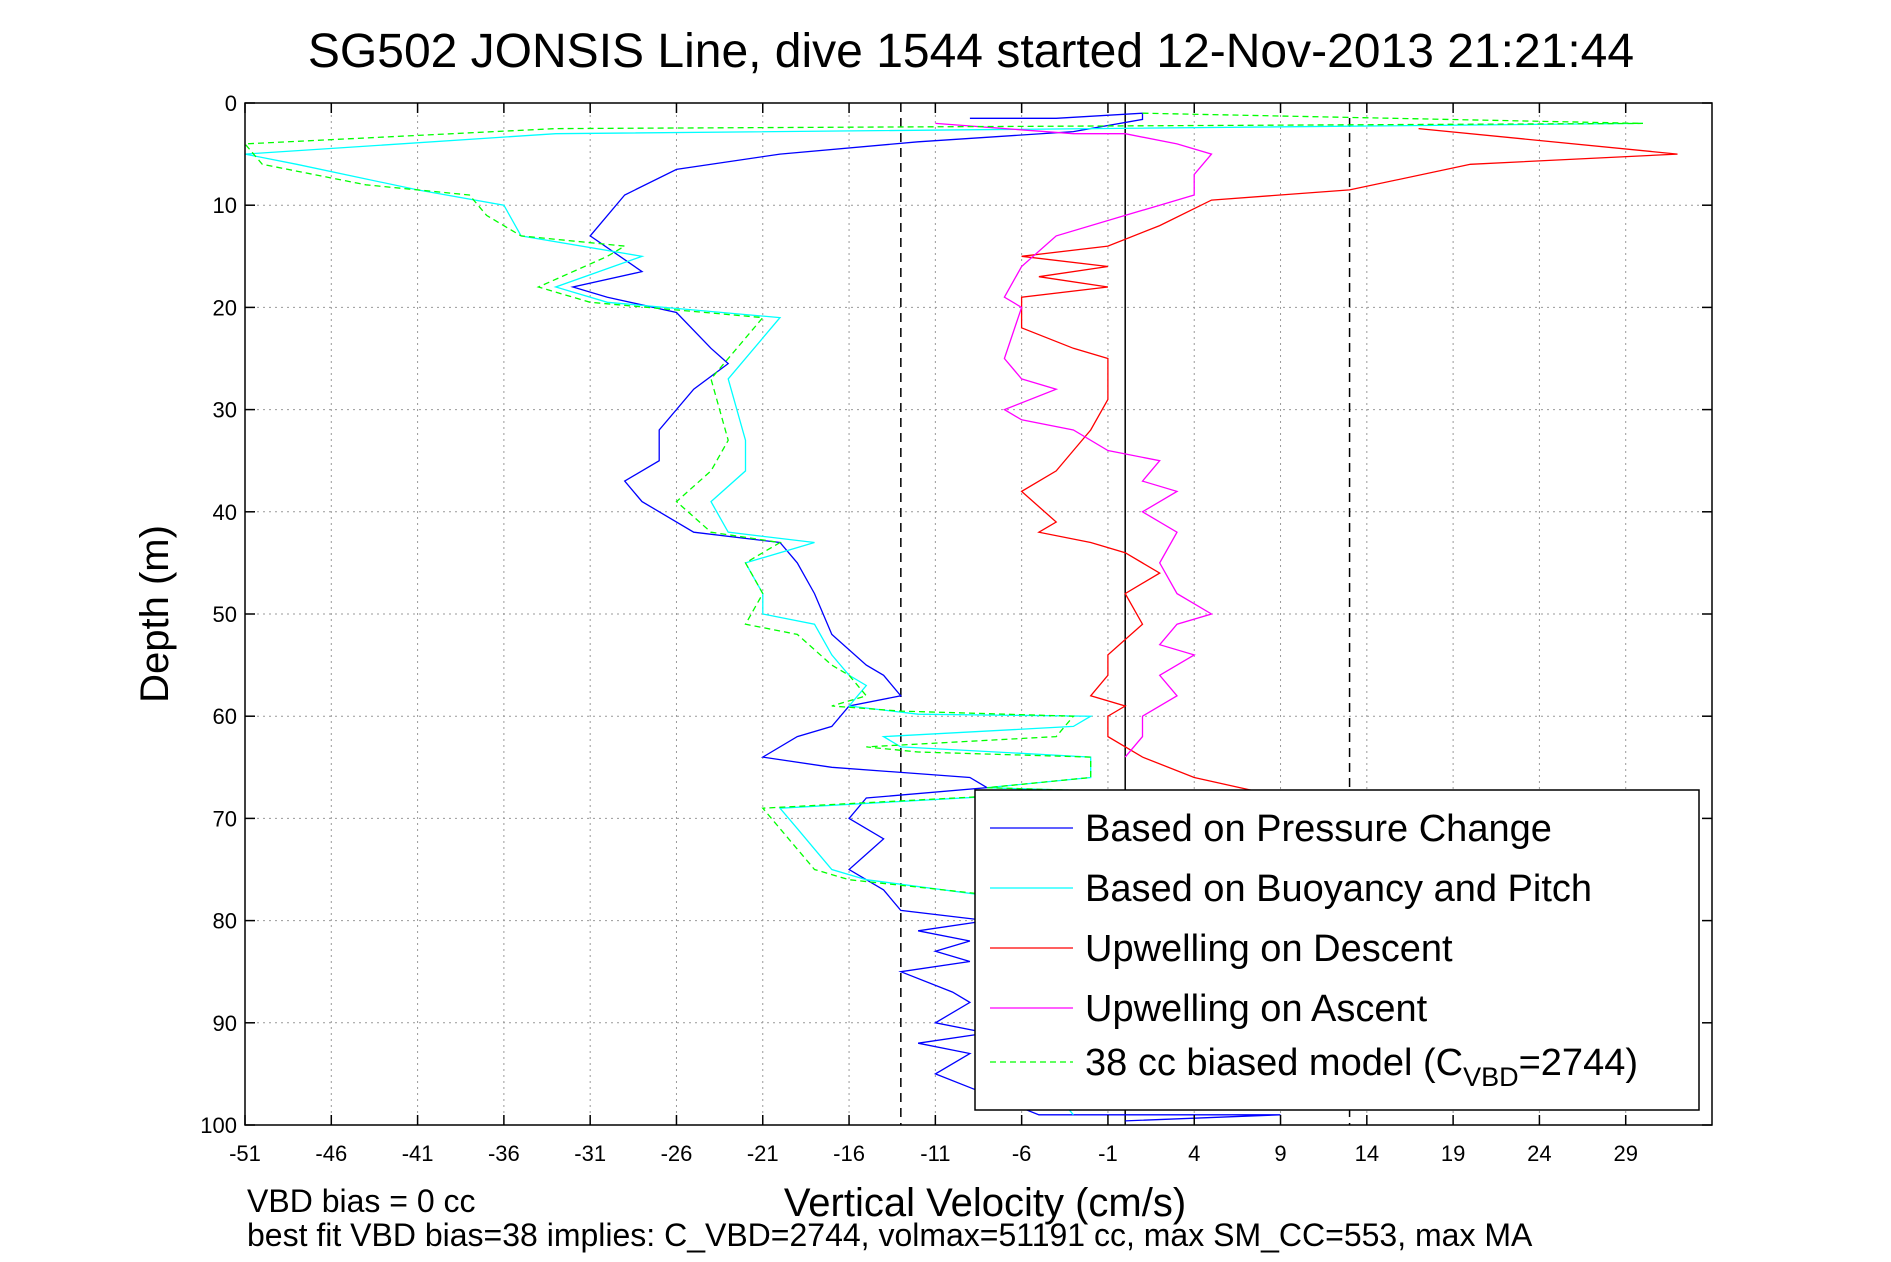 The image size is (1891, 1262). Describe the element at coordinates (504, 1153) in the screenshot. I see `x-tick-label: -36` at that location.